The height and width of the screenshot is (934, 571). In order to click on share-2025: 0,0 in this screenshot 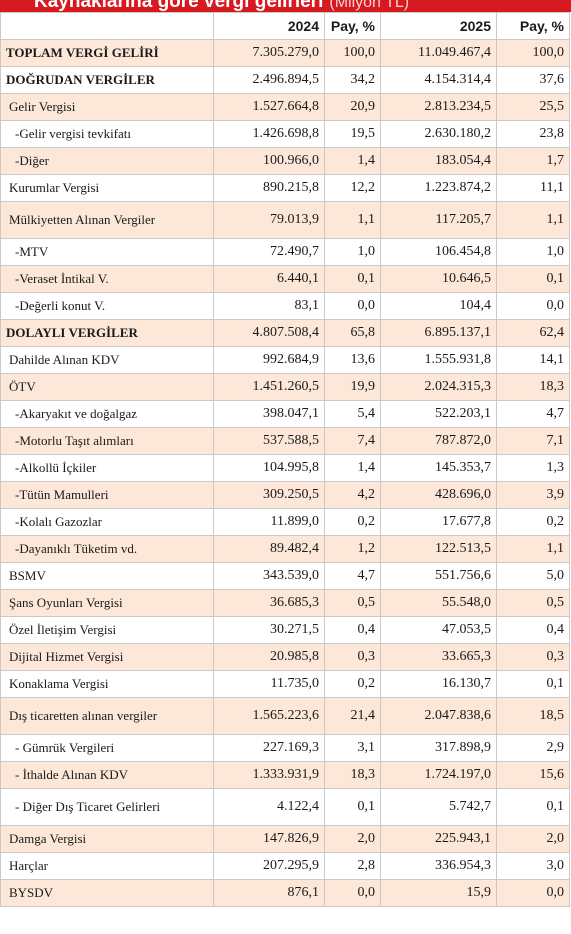, I will do `click(533, 306)`.